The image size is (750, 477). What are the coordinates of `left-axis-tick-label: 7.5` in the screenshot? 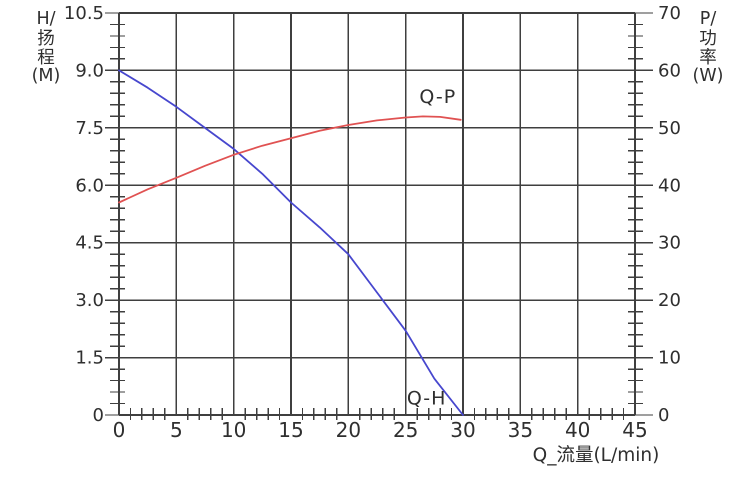 It's located at (89, 128).